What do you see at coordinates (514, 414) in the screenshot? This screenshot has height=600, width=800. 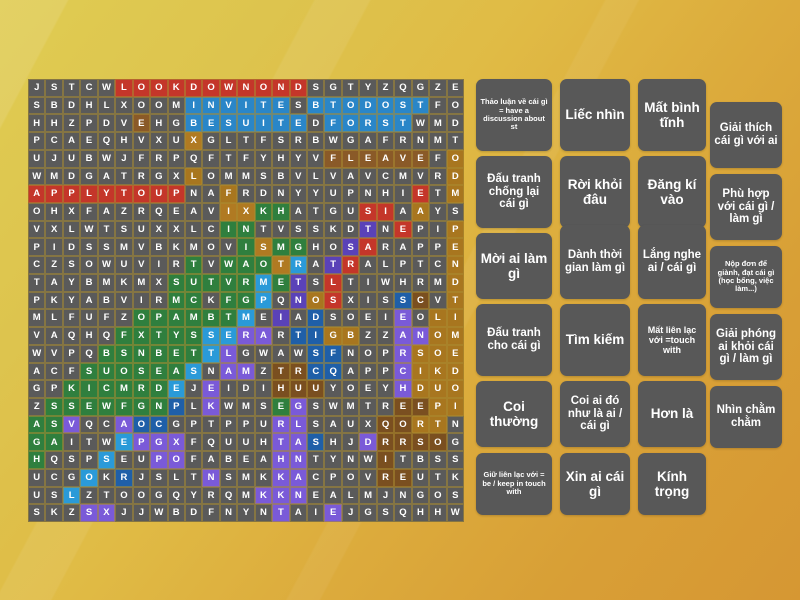 I see `vocab-card-coi-thuong: Coi thường` at bounding box center [514, 414].